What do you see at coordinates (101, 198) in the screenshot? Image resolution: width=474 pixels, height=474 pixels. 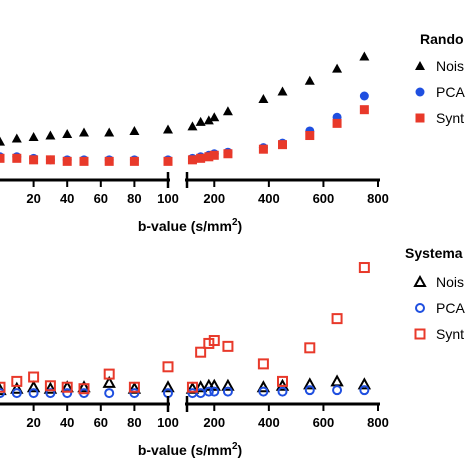 I see `x-tick-label: 60` at bounding box center [101, 198].